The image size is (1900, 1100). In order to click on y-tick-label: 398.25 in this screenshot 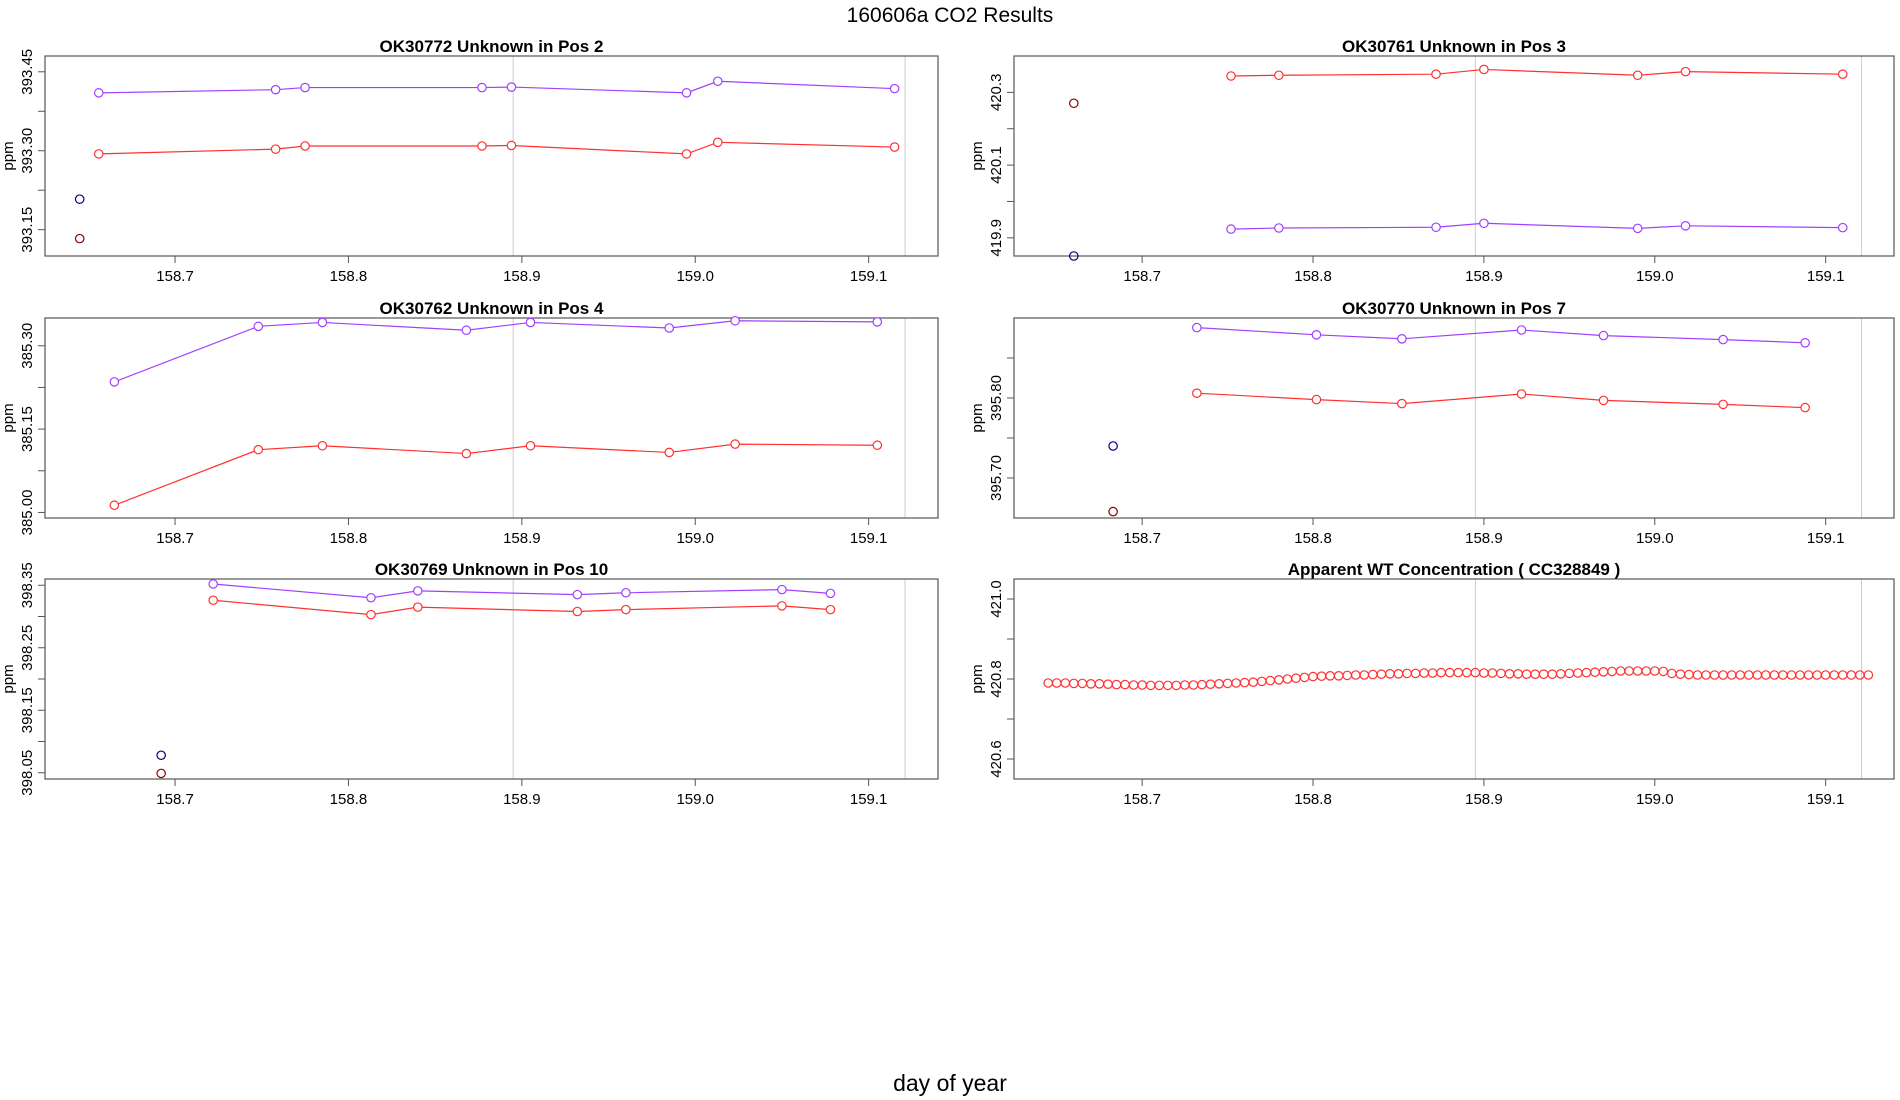, I will do `click(27, 648)`.